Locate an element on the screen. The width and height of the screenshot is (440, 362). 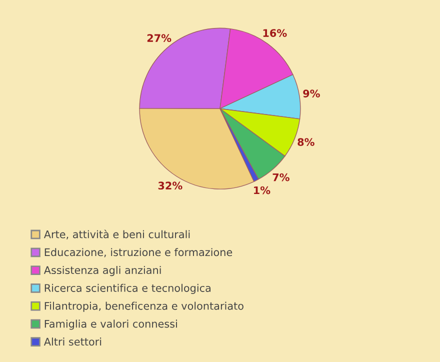
data-label: 9% is located at coordinates (311, 94).